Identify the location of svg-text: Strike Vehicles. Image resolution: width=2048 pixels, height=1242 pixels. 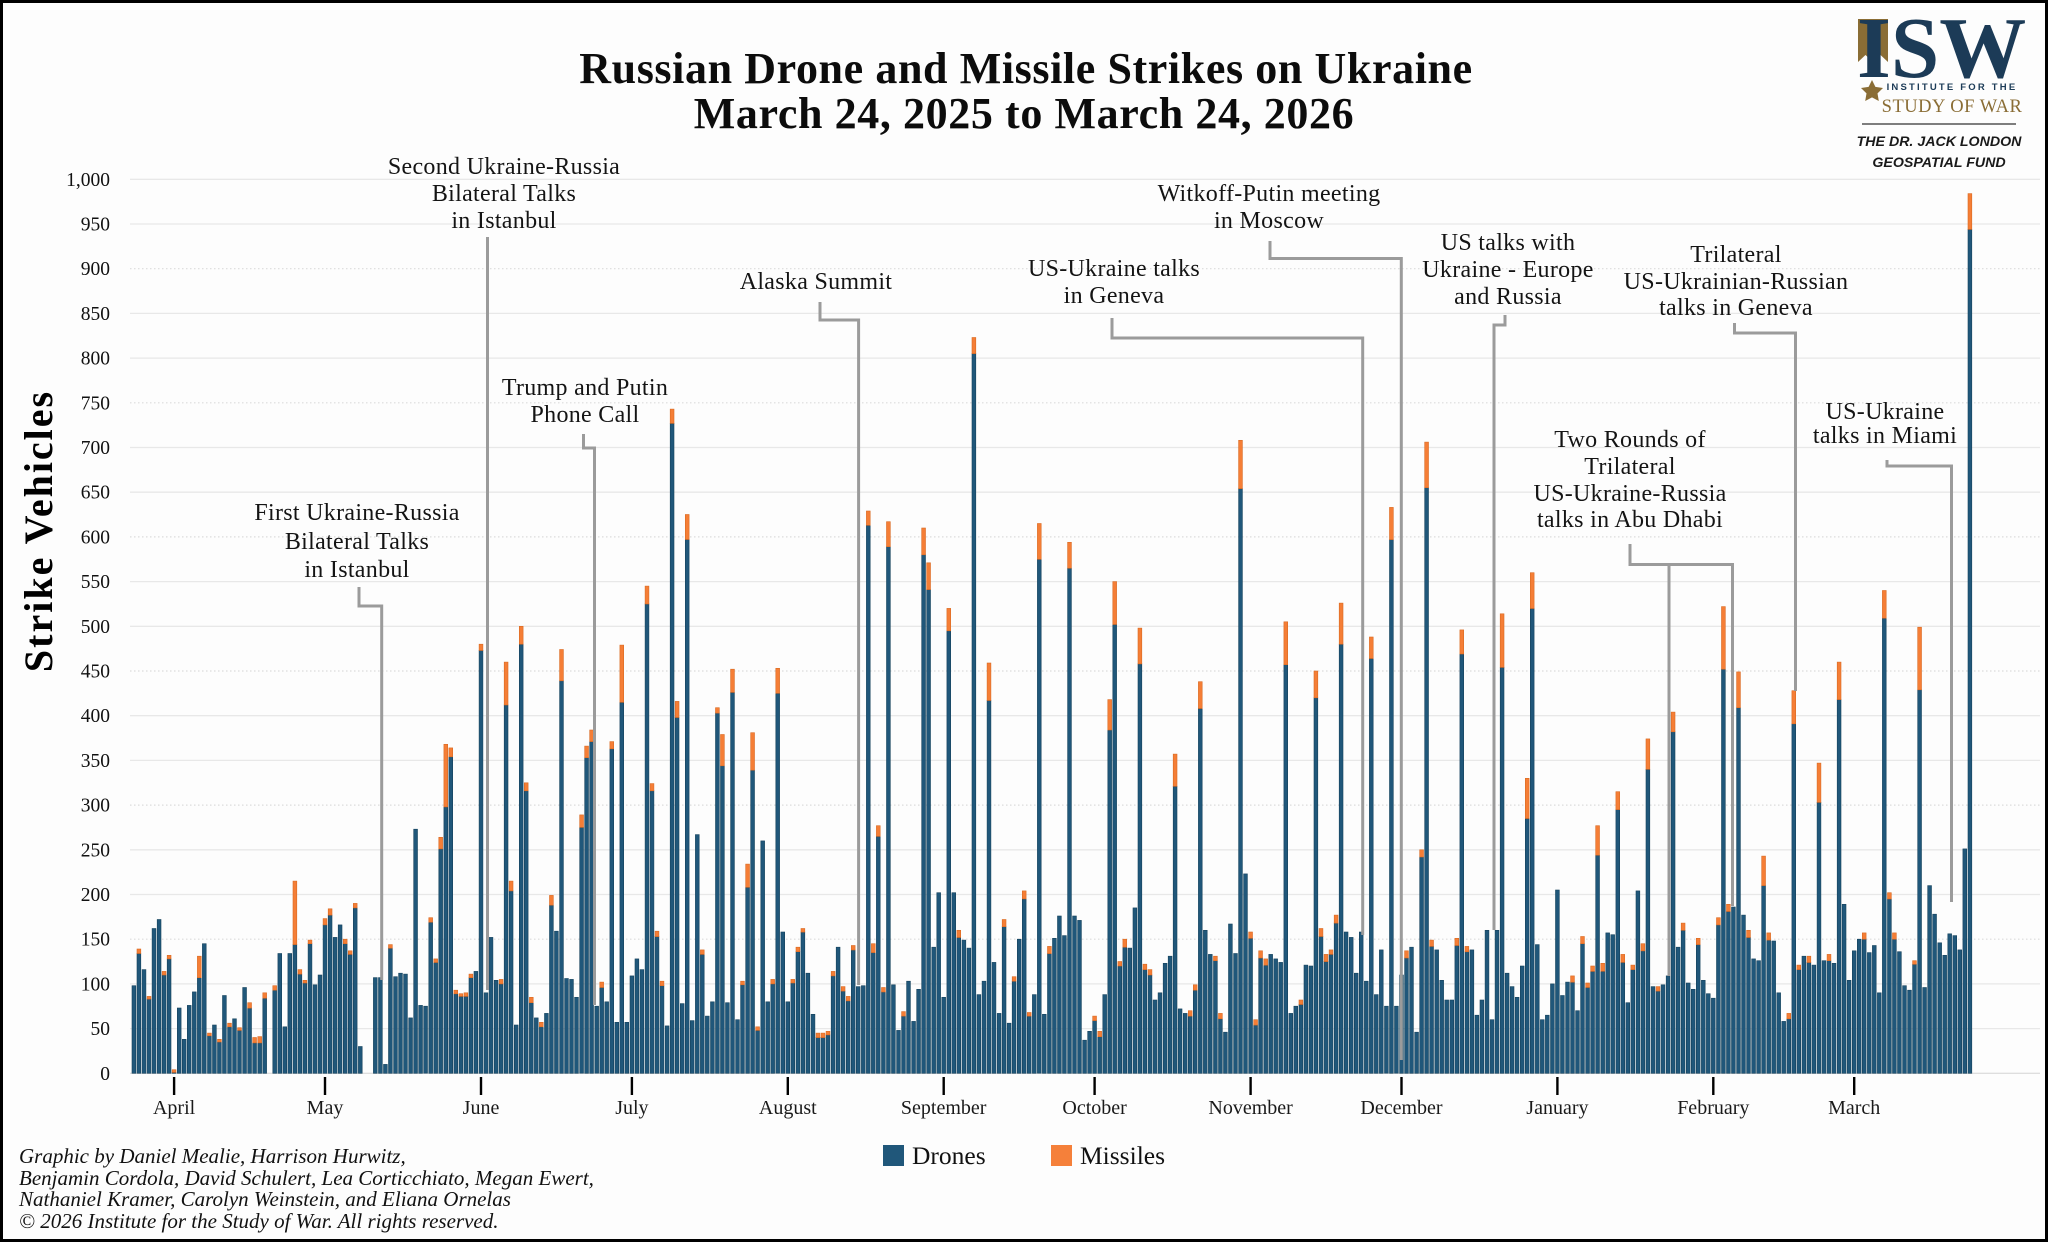
(38, 531).